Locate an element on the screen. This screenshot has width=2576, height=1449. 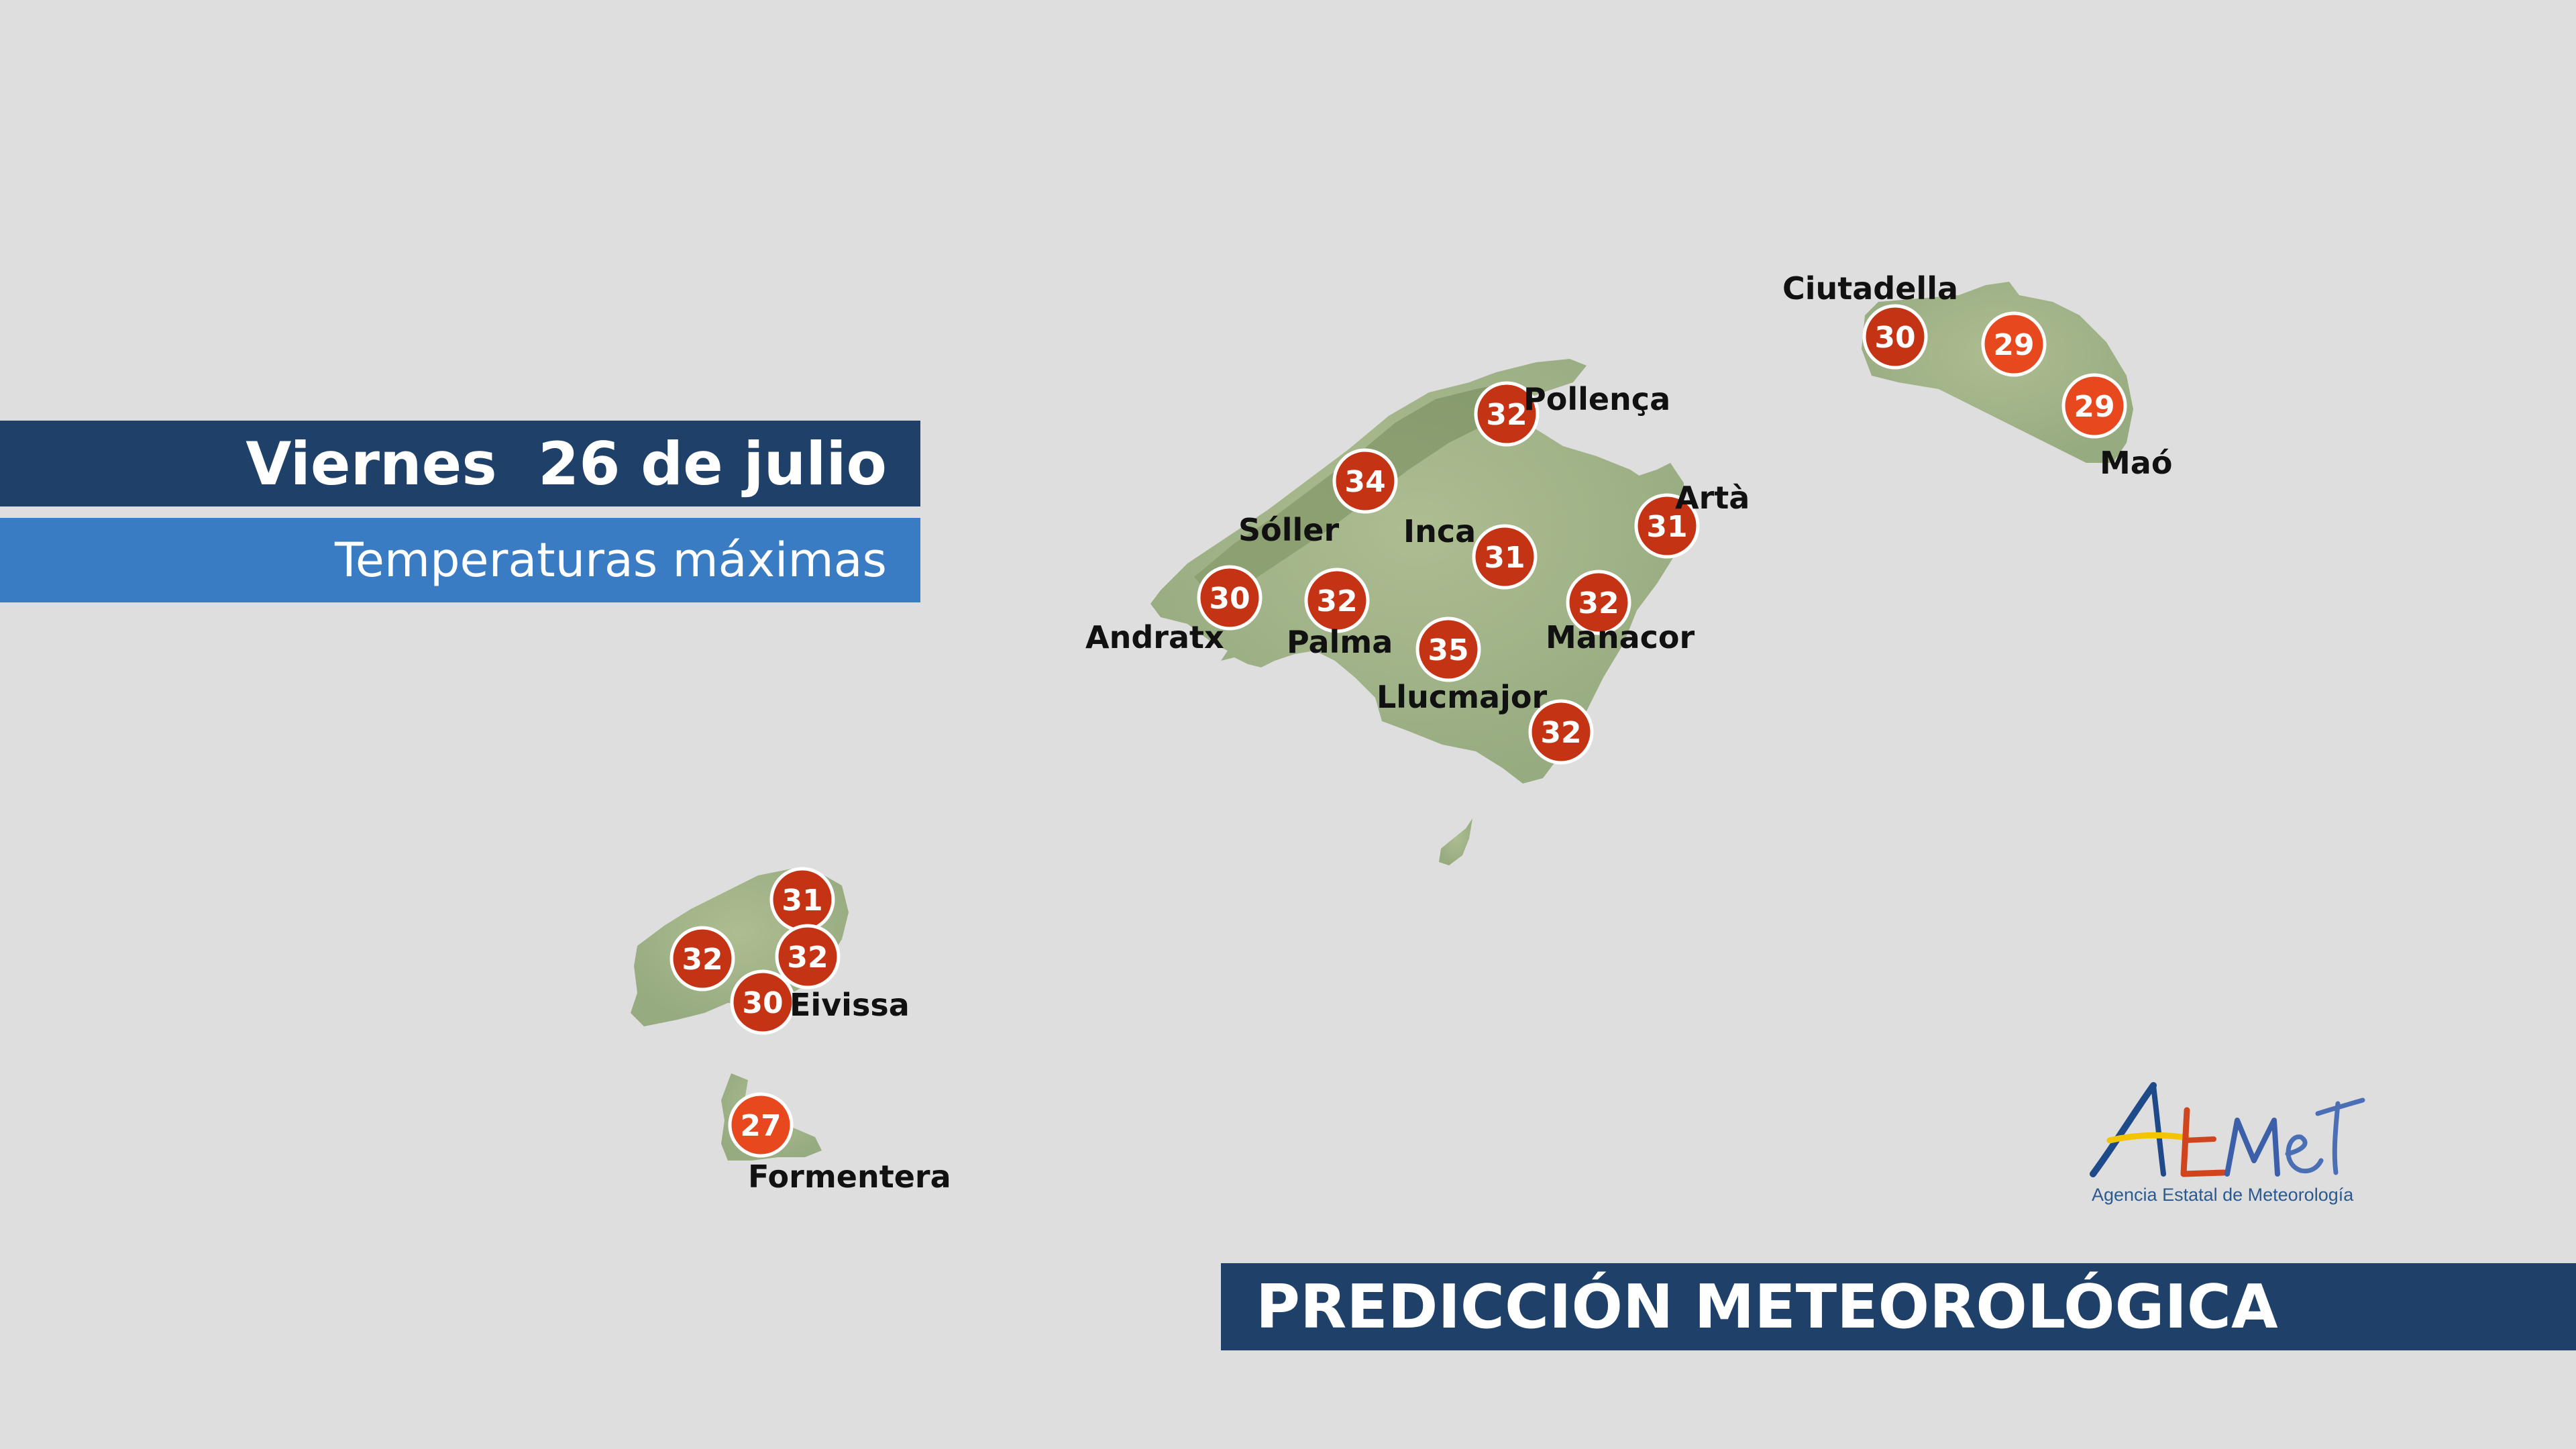
temp-marker-ibiza-west: 32 is located at coordinates (702, 958).